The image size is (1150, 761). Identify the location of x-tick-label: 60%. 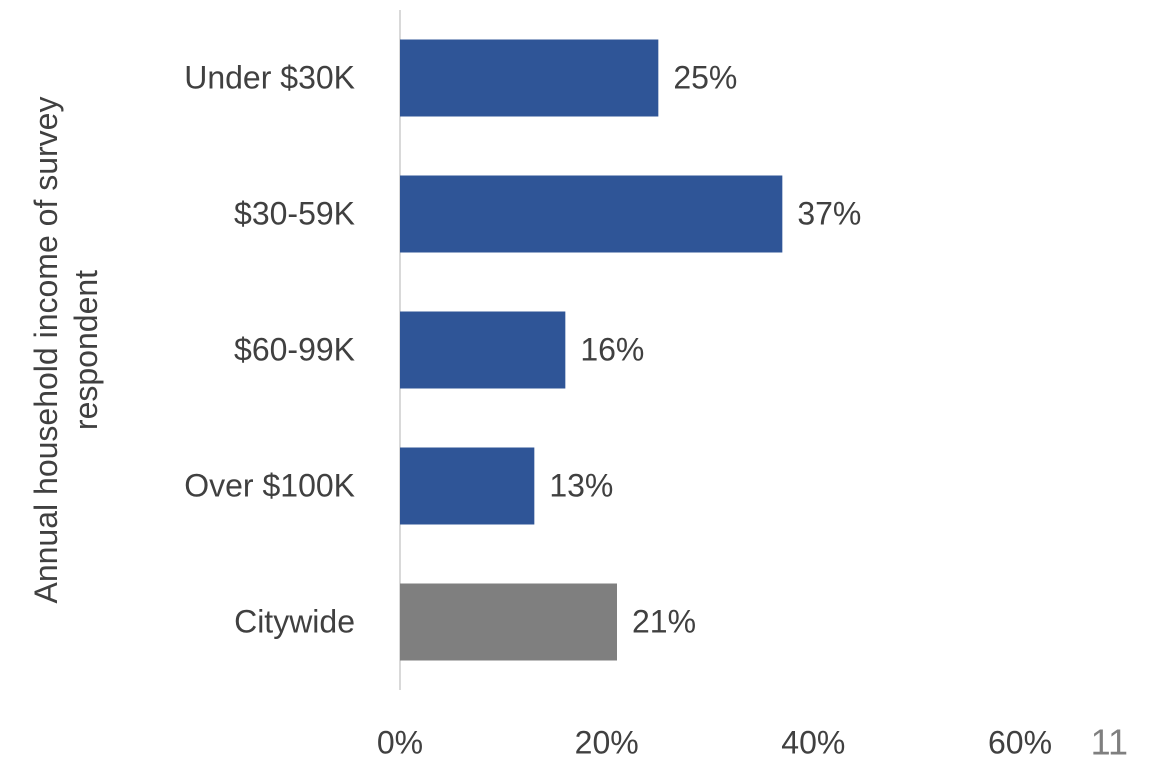
(1020, 742).